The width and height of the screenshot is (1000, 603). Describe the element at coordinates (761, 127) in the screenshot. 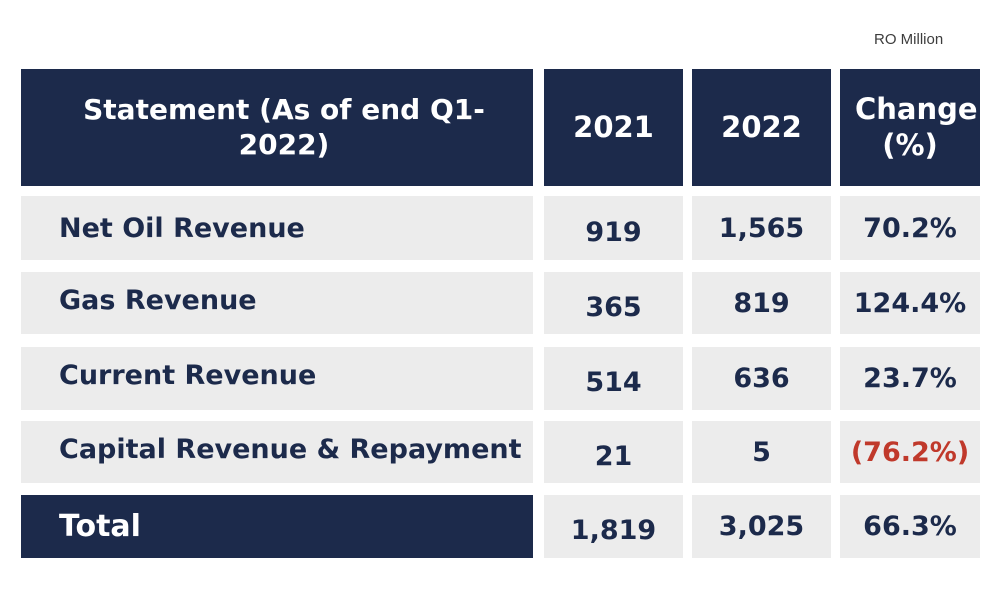

I see `header-2022: 2022` at that location.